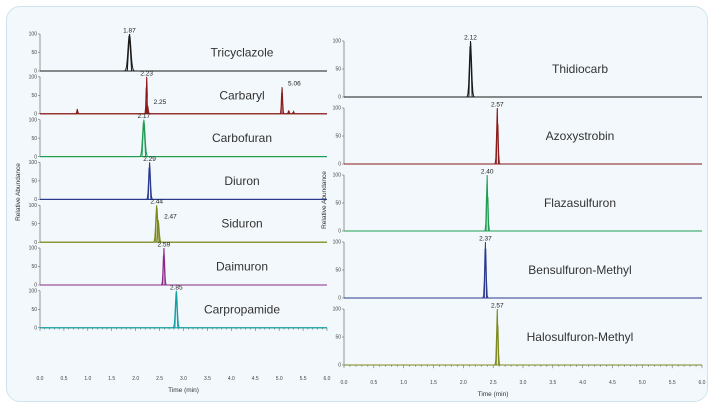 This screenshot has height=405, width=709. Describe the element at coordinates (242, 309) in the screenshot. I see `compound-name: Carpropamide` at that location.